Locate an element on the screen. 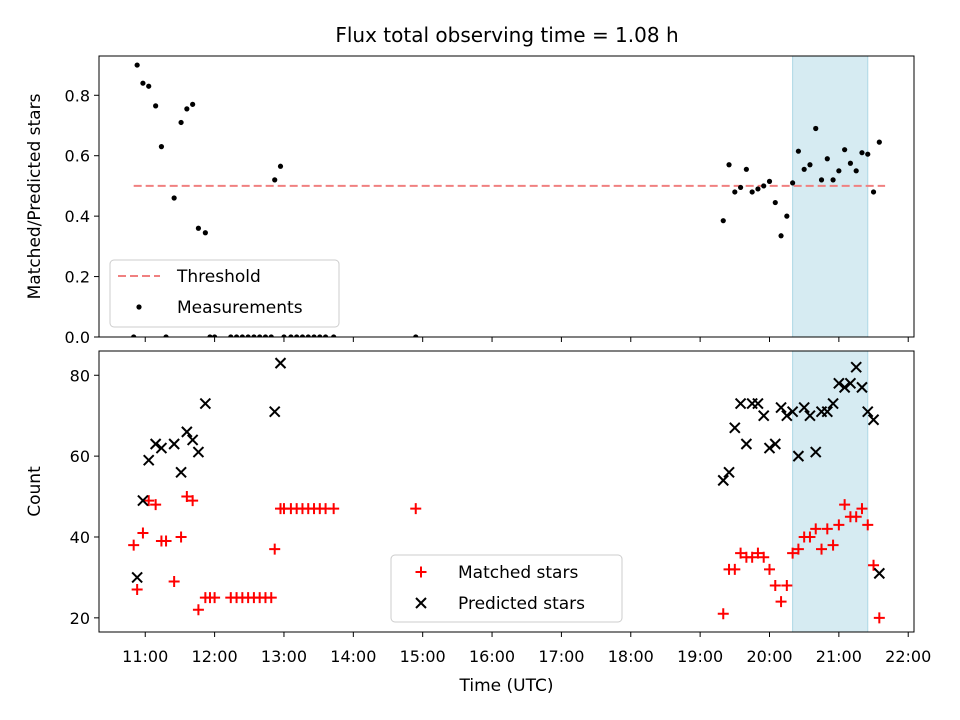  y-tick-label: 40 is located at coordinates (80, 537).